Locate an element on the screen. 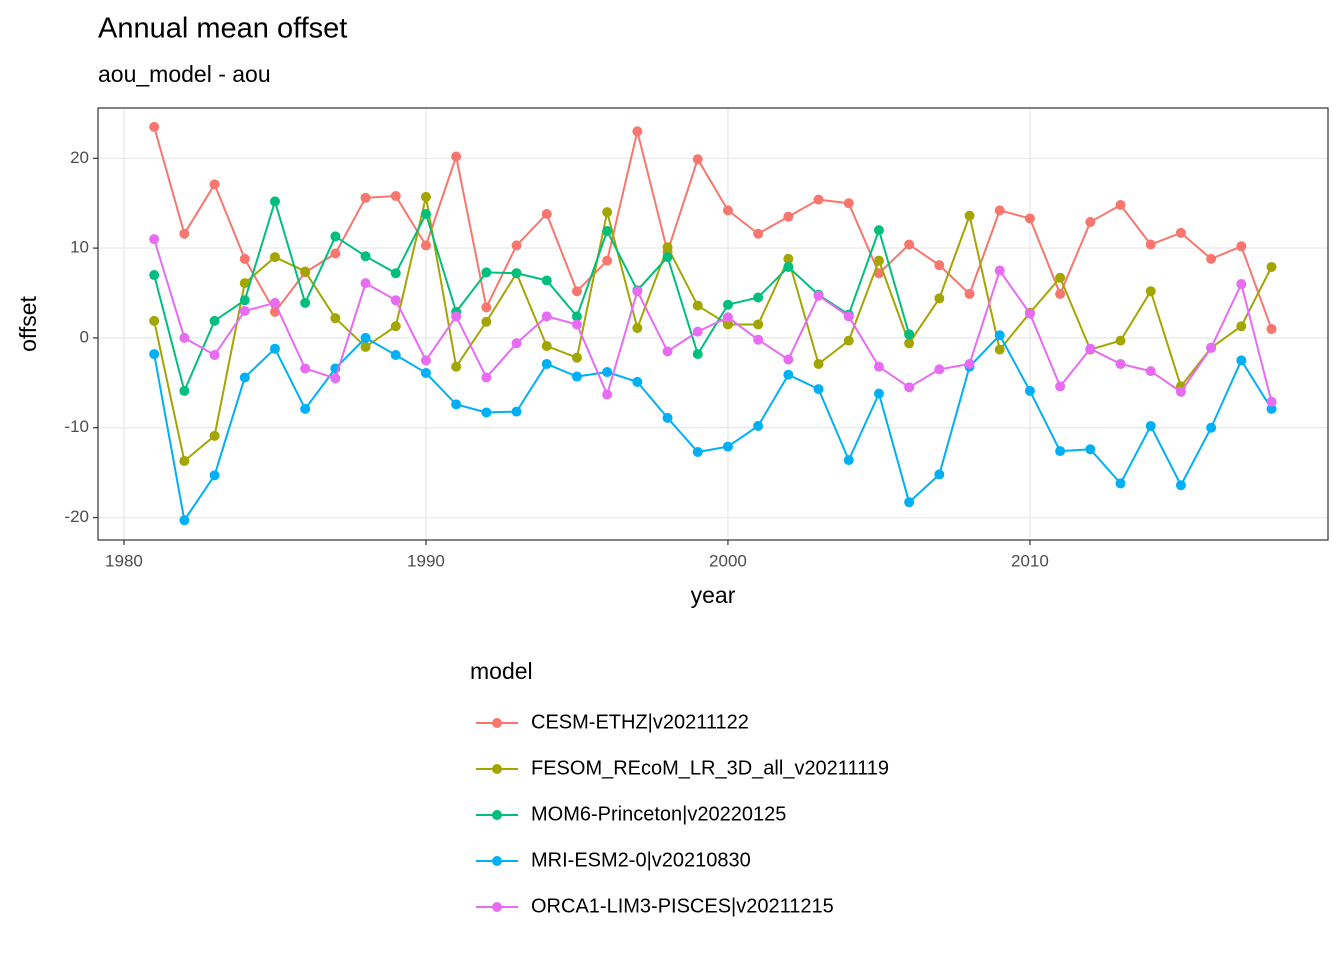 This screenshot has height=960, width=1344. y-tick-label: 0 is located at coordinates (84, 336).